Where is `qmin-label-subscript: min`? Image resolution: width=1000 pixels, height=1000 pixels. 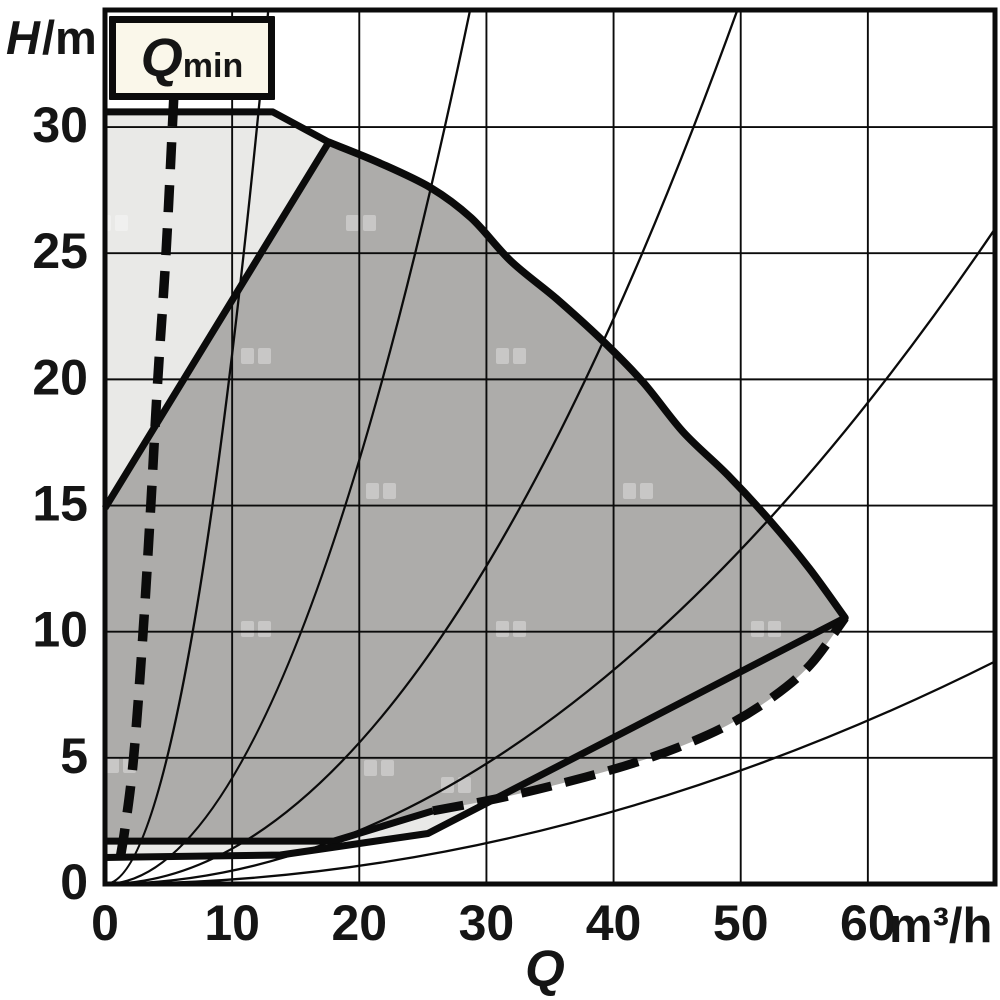 qmin-label-subscript: min is located at coordinates (213, 66).